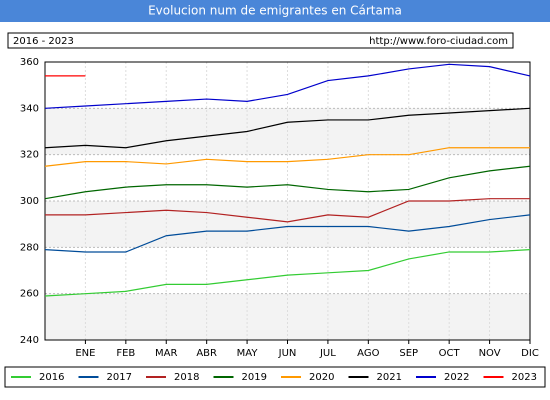  I want to click on x-tick-label: ENE, so click(85, 353).